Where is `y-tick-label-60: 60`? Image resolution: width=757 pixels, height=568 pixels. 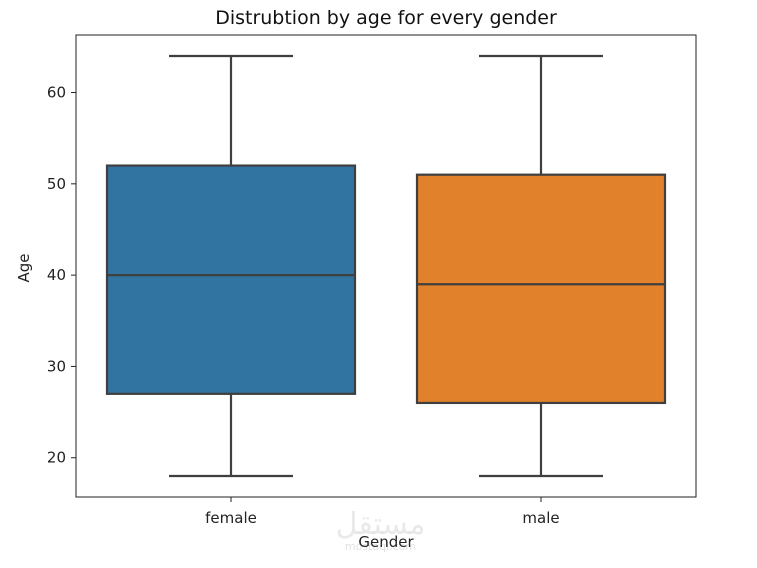 y-tick-label-60: 60 is located at coordinates (56, 93).